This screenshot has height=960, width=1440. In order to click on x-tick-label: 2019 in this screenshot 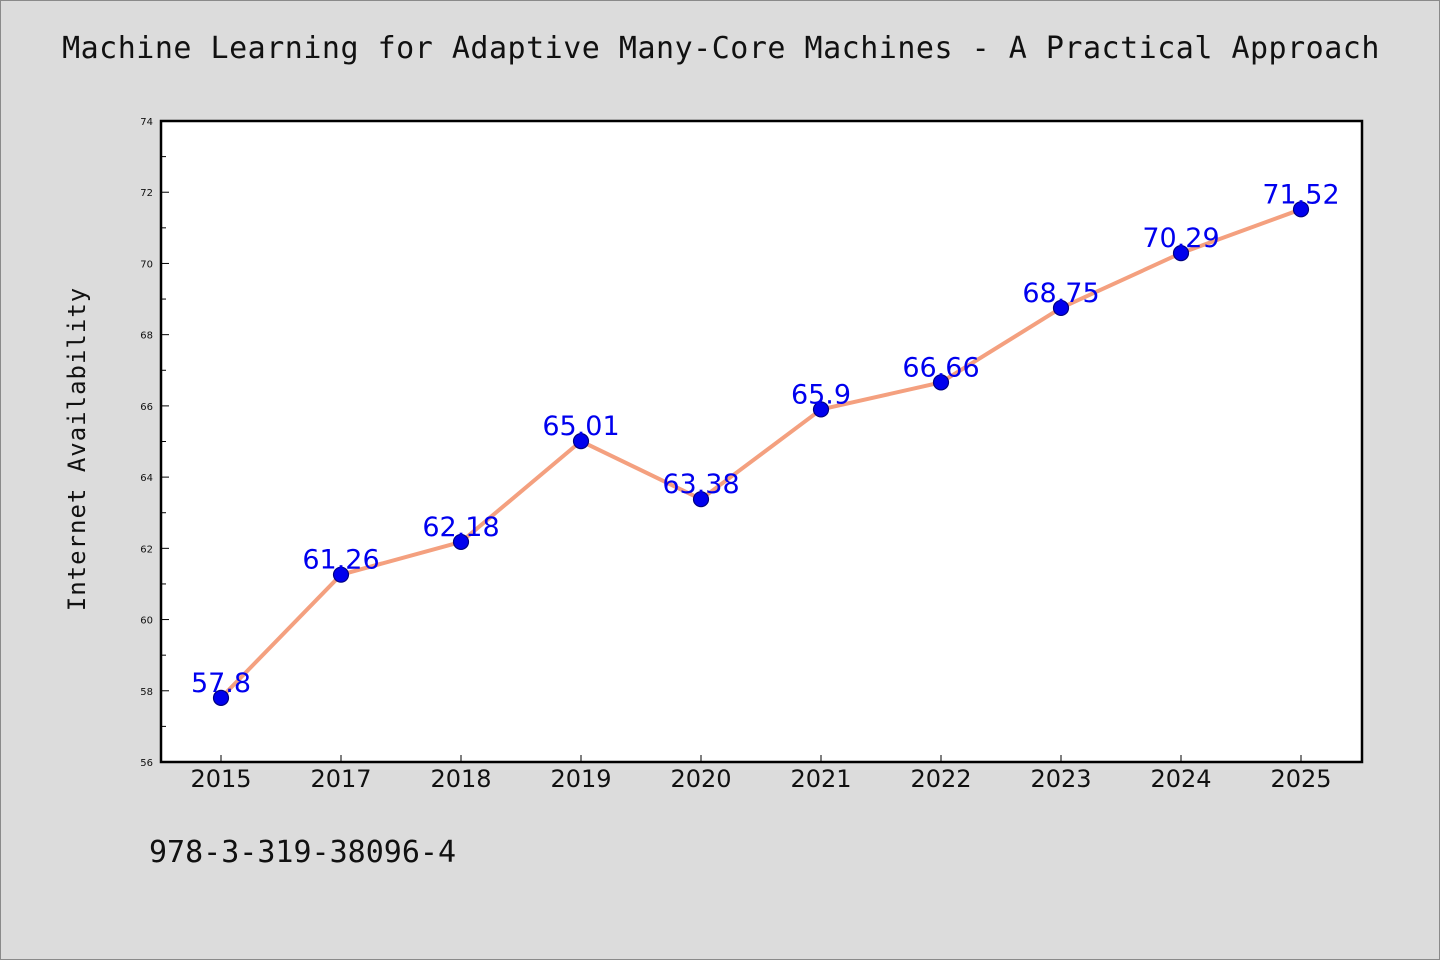, I will do `click(580, 779)`.